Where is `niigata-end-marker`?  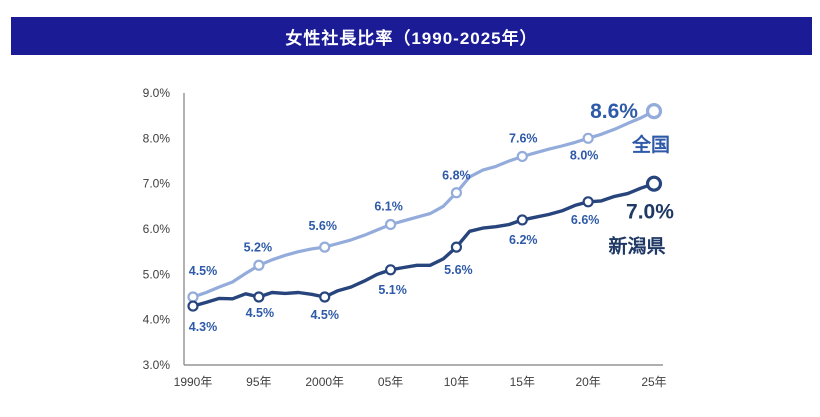
niigata-end-marker is located at coordinates (654, 183).